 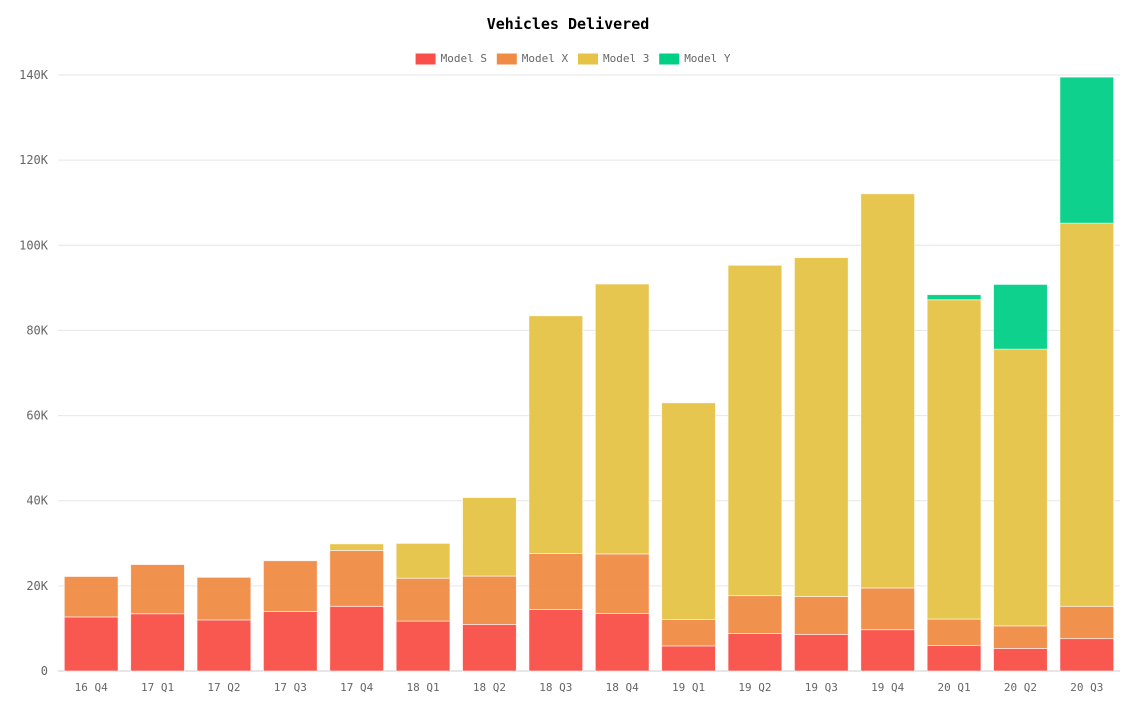 I want to click on x-tick-label: 17 Q2, so click(x=223, y=687).